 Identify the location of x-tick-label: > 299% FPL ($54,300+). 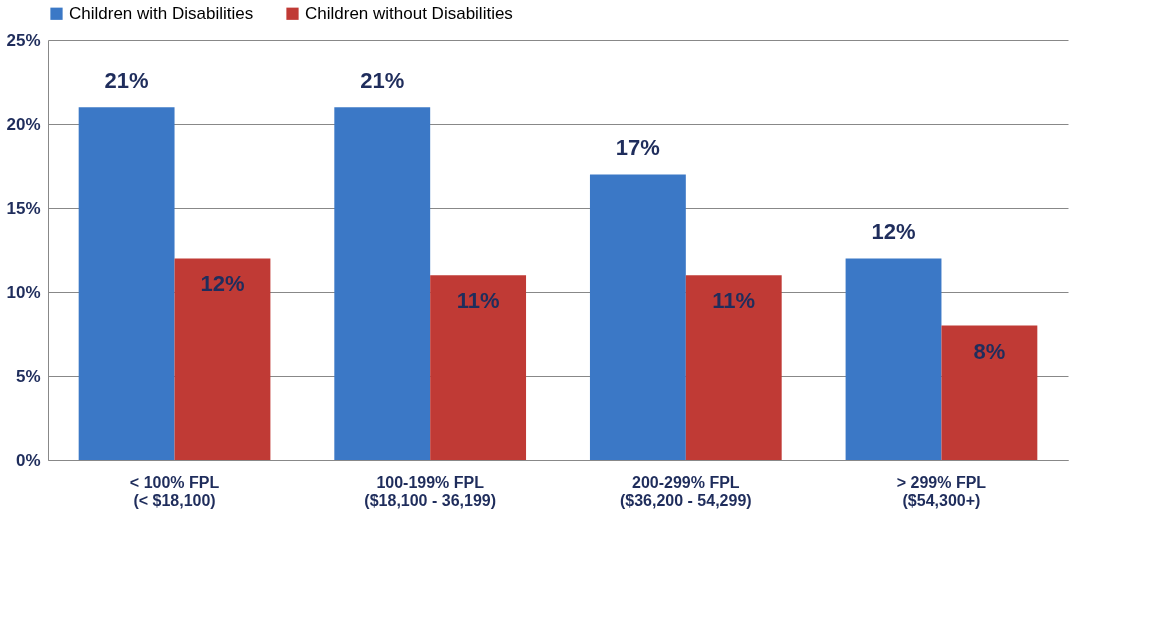
(941, 491).